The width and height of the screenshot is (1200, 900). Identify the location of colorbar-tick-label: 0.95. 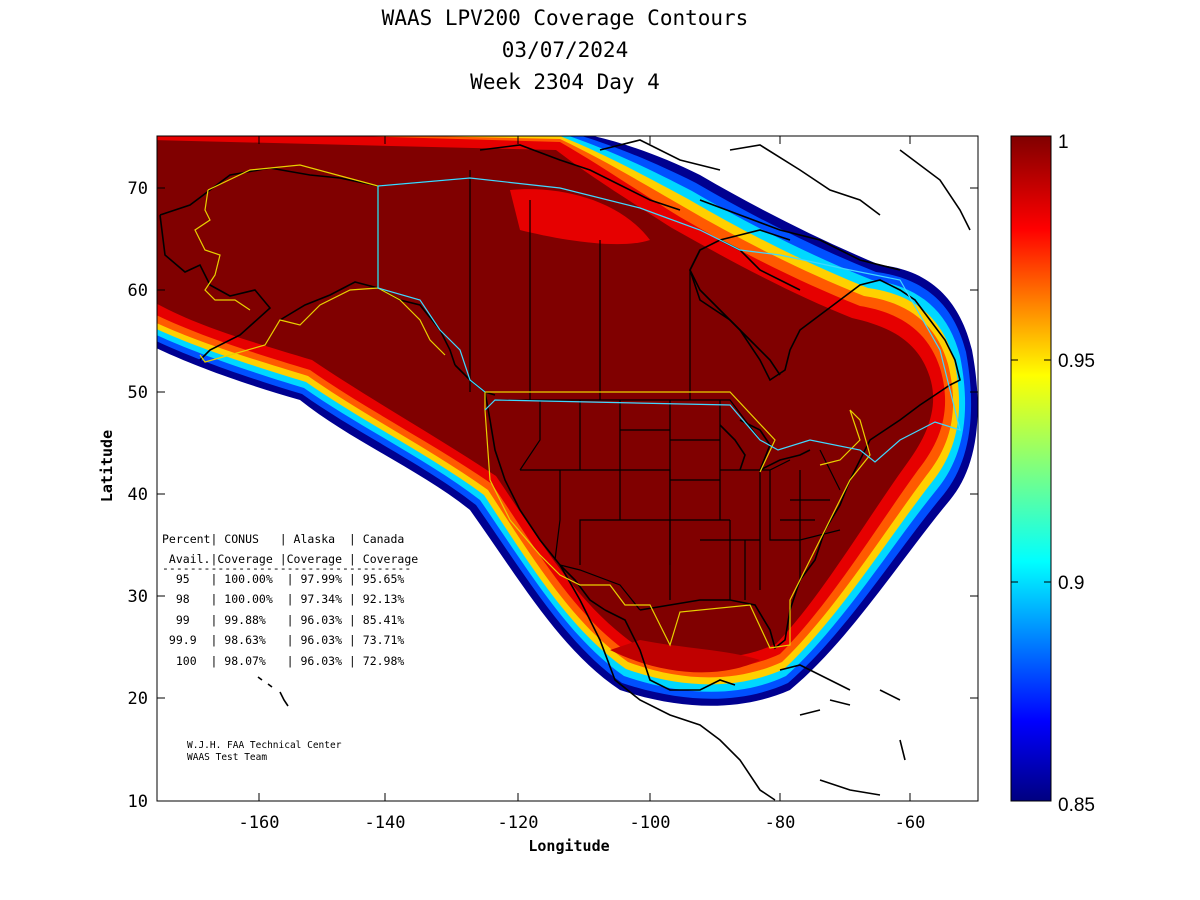
(1076, 361).